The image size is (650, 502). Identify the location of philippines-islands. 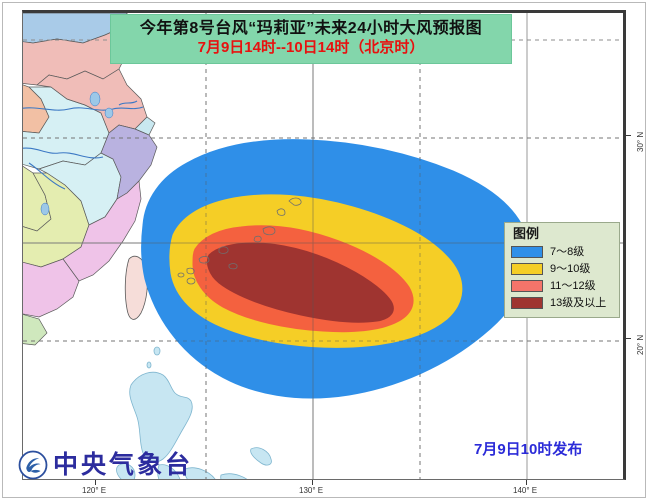
(194, 412).